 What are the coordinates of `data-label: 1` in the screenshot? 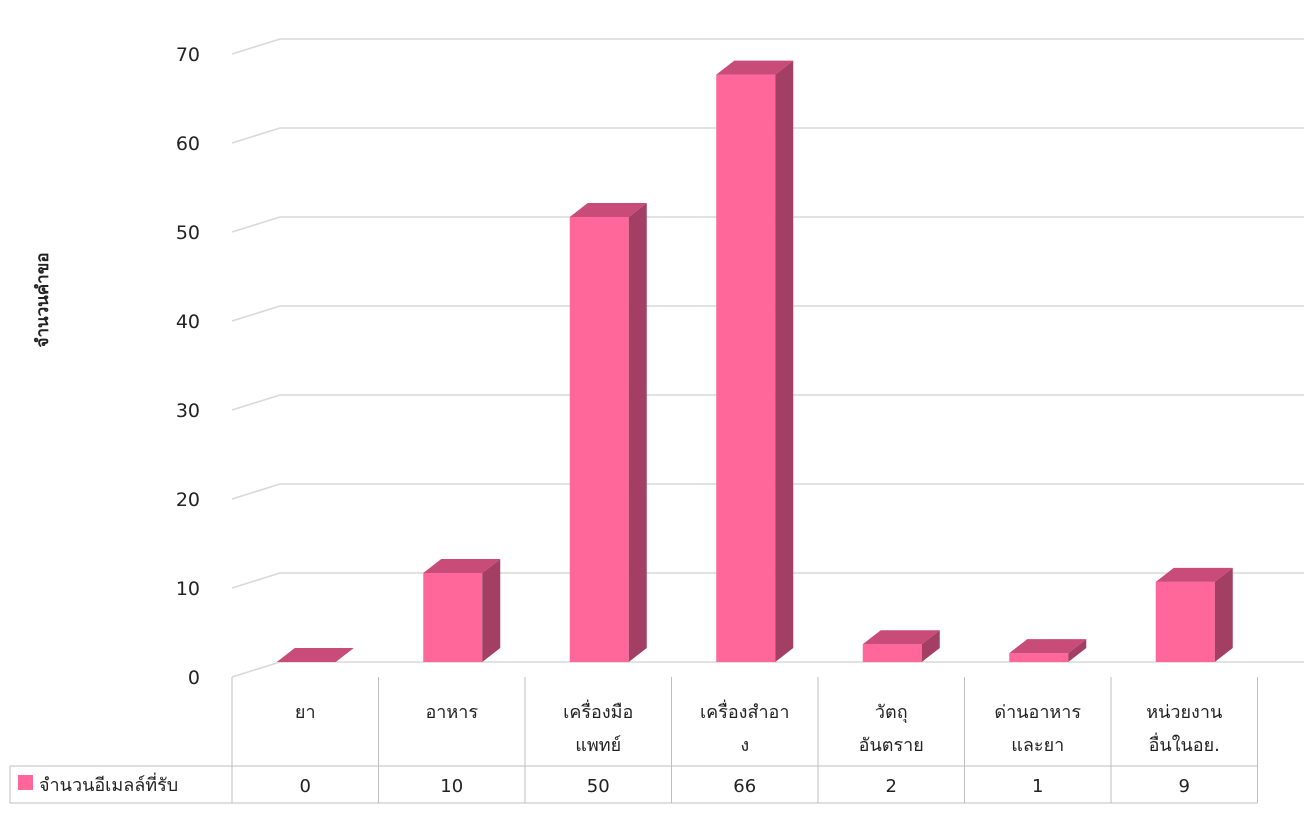 It's located at (1037, 786).